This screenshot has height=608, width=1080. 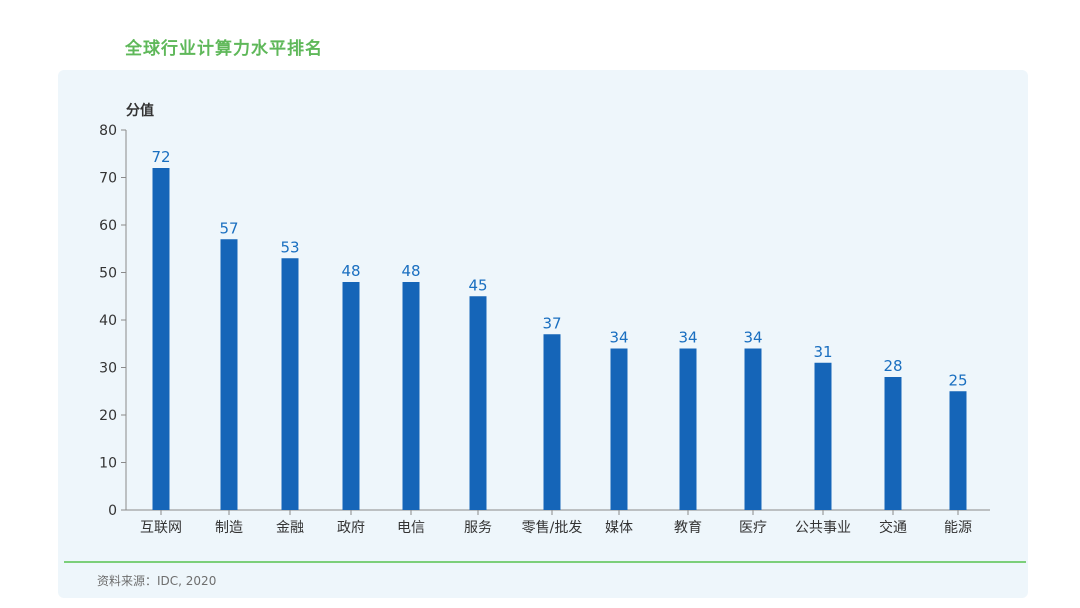 What do you see at coordinates (108, 179) in the screenshot?
I see `y-tick-label: 70` at bounding box center [108, 179].